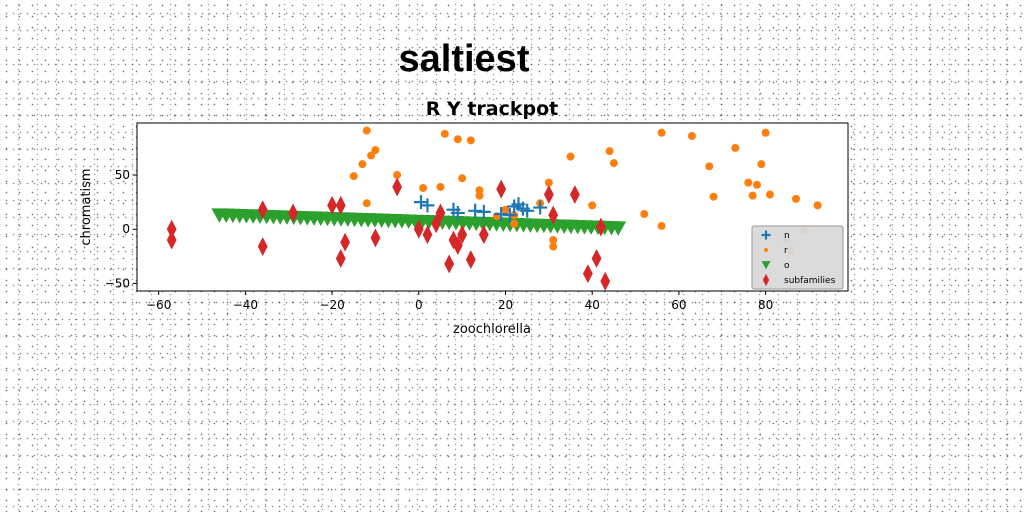 The width and height of the screenshot is (1024, 512). Describe the element at coordinates (678, 305) in the screenshot. I see `x-tick-label: 60` at that location.